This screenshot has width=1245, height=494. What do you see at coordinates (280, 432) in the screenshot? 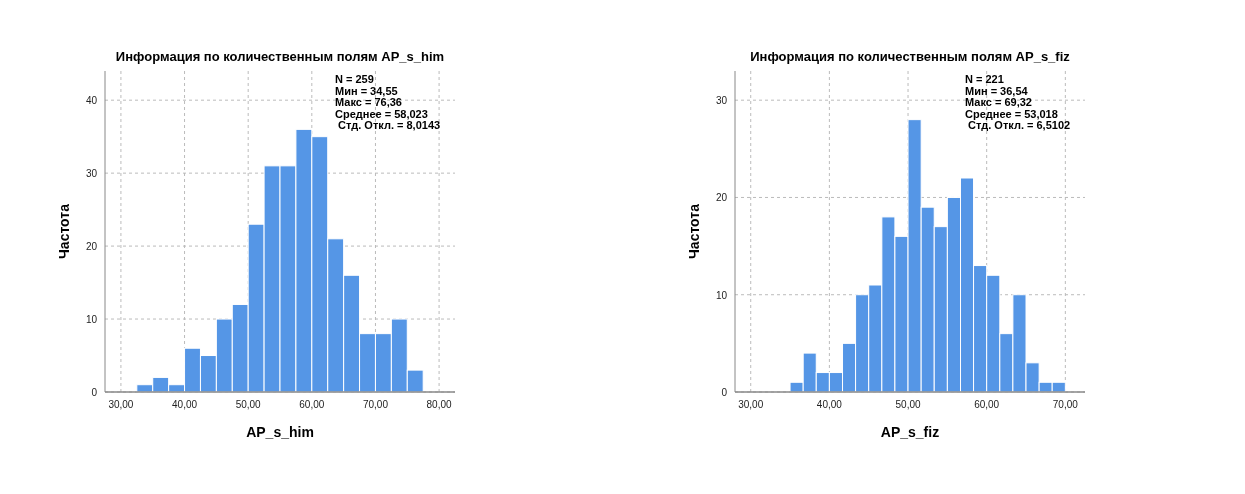
I see `x-axis-title: AP_s_him` at bounding box center [280, 432].